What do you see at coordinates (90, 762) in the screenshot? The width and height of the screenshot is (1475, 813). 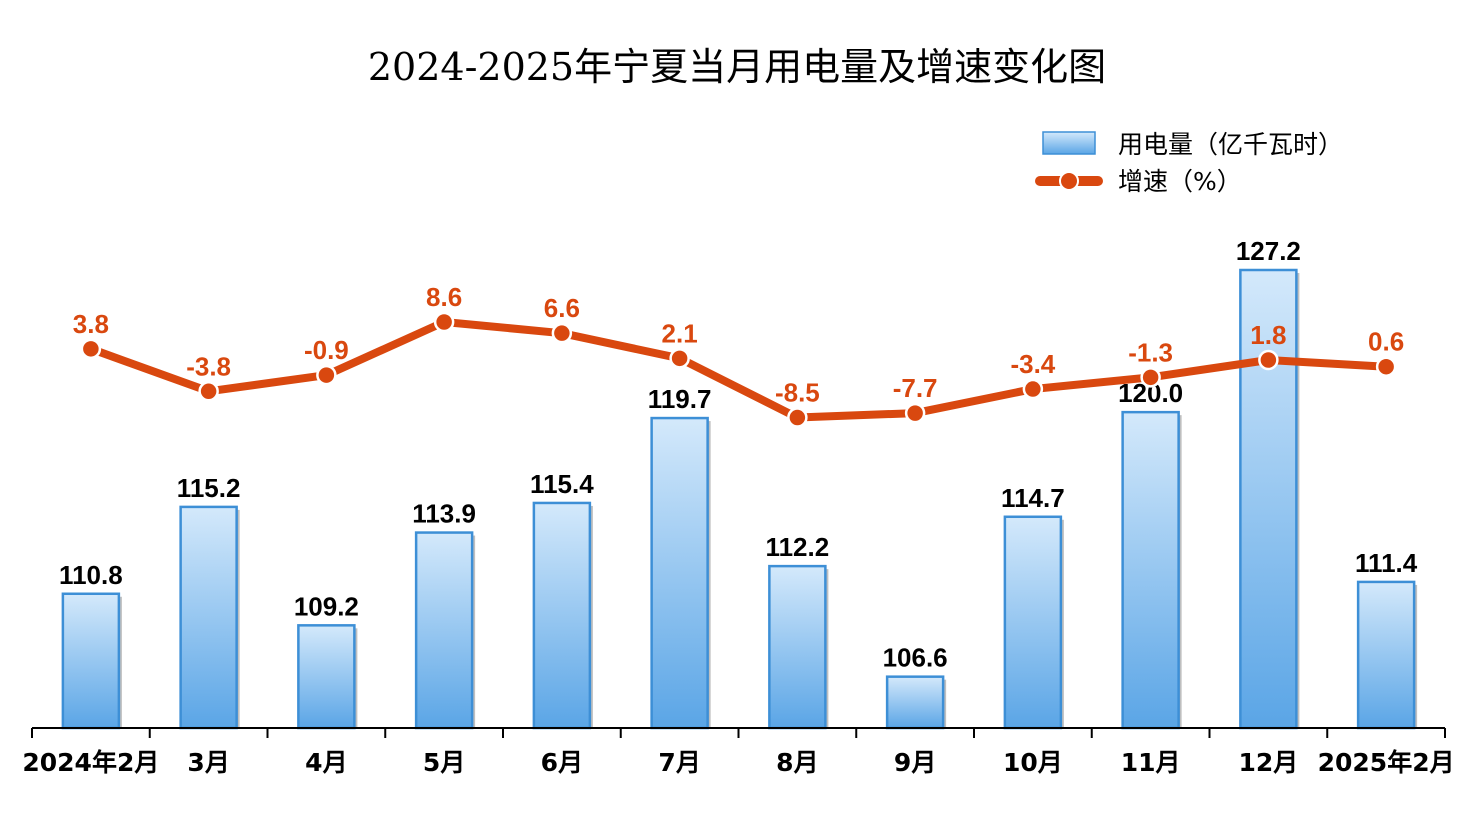 I see `x-tick-label: 2024年2月` at bounding box center [90, 762].